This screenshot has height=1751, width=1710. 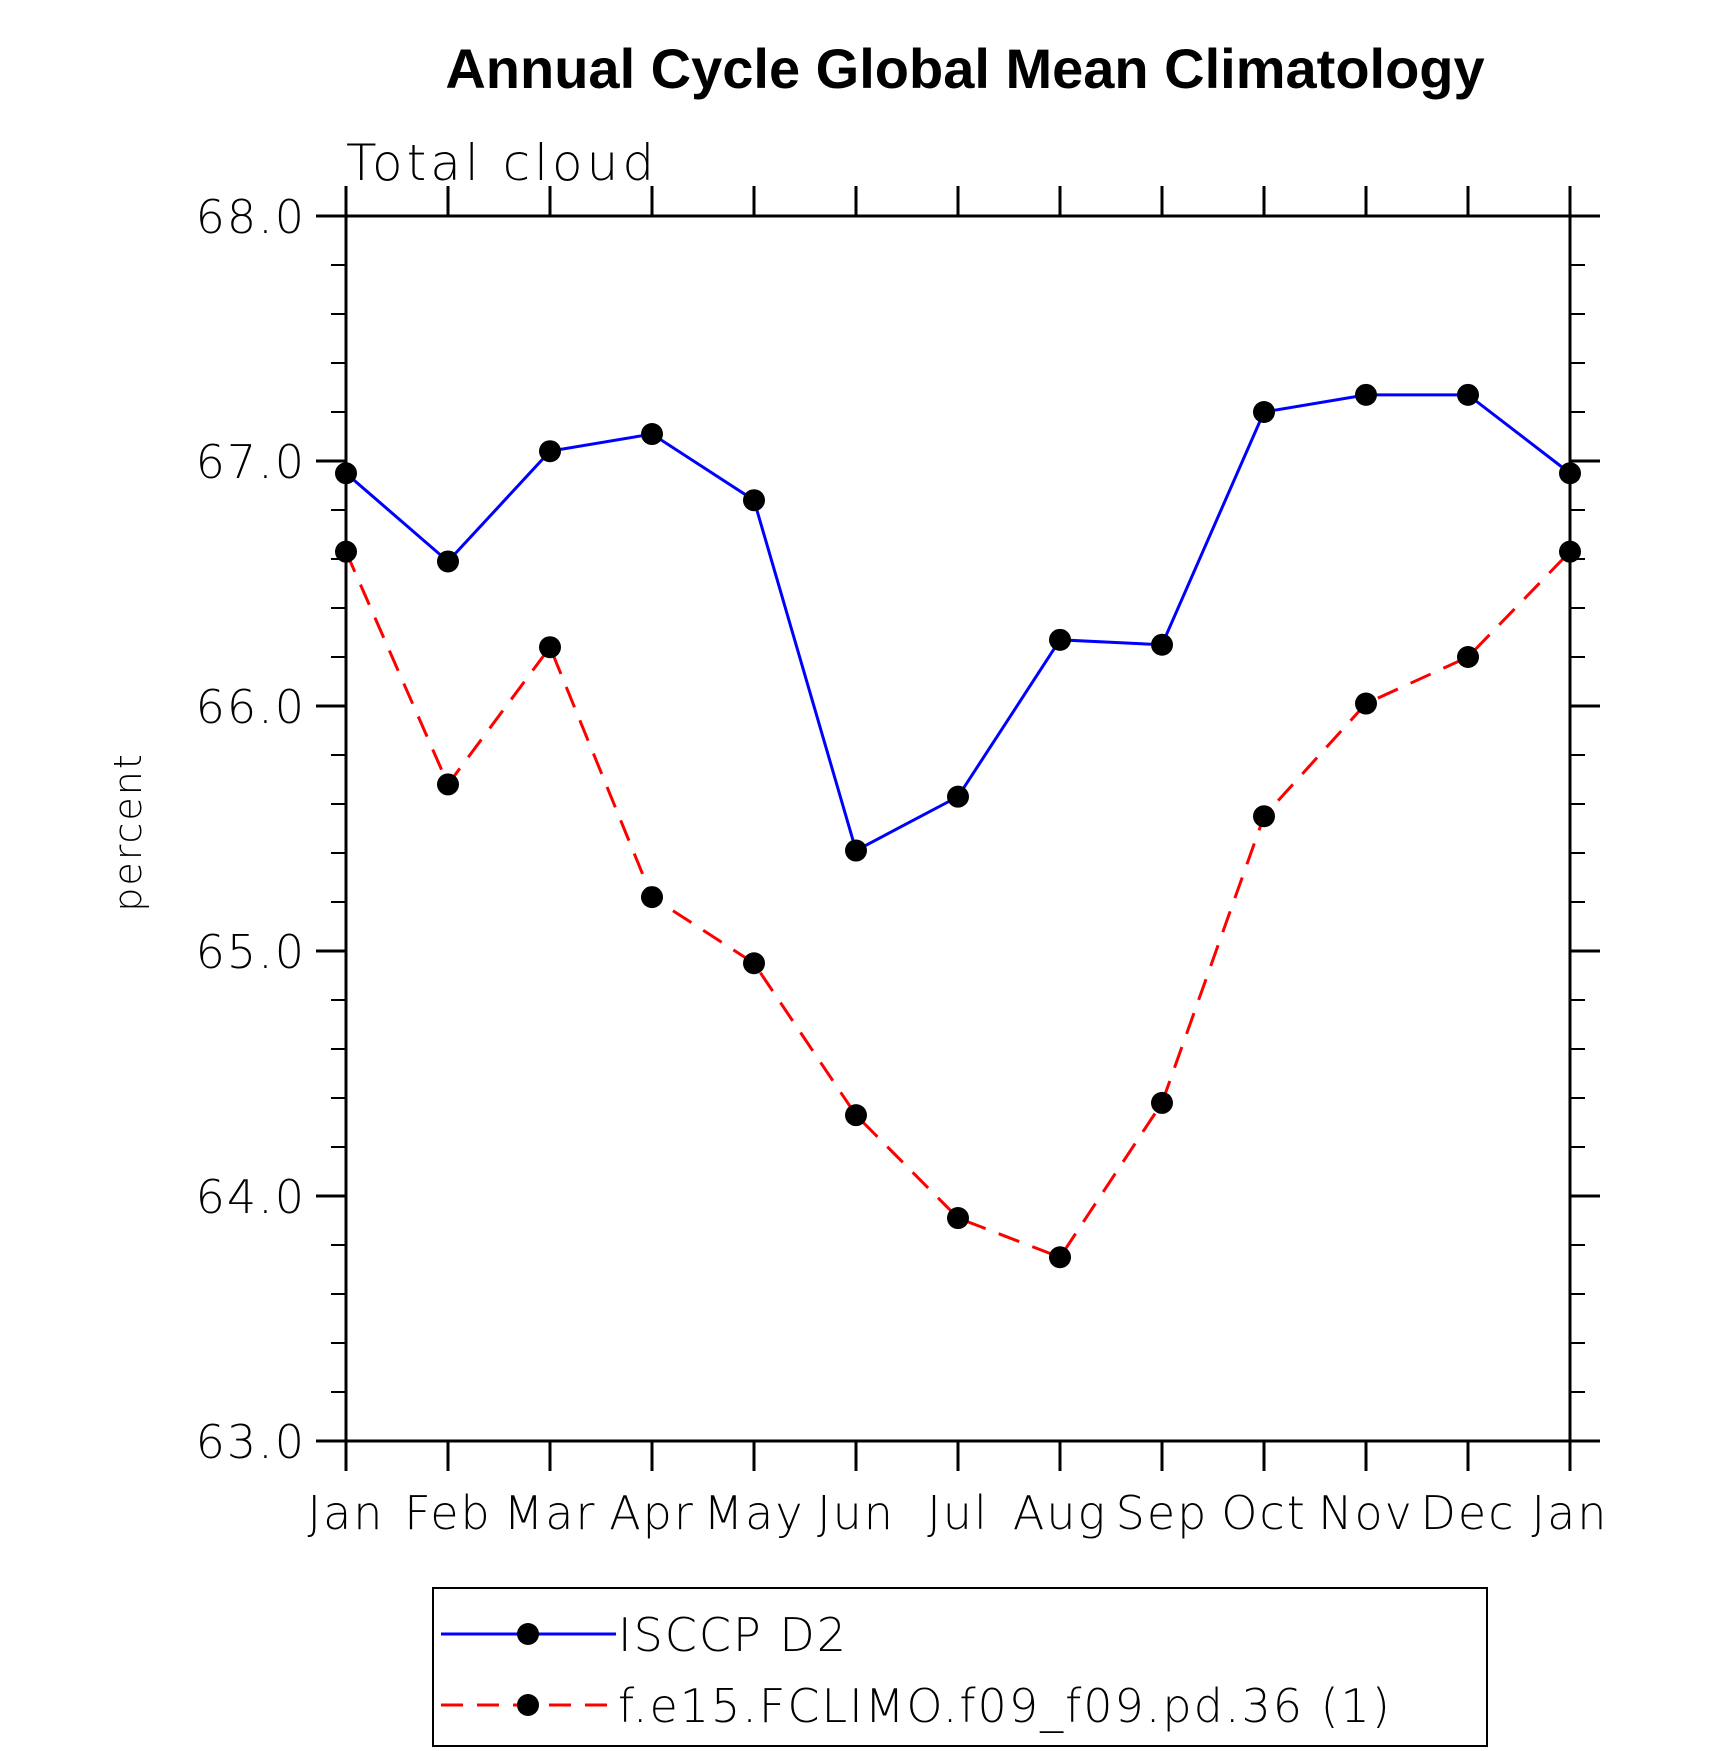 I want to click on x-tick-label: Oct, so click(x=1264, y=1513).